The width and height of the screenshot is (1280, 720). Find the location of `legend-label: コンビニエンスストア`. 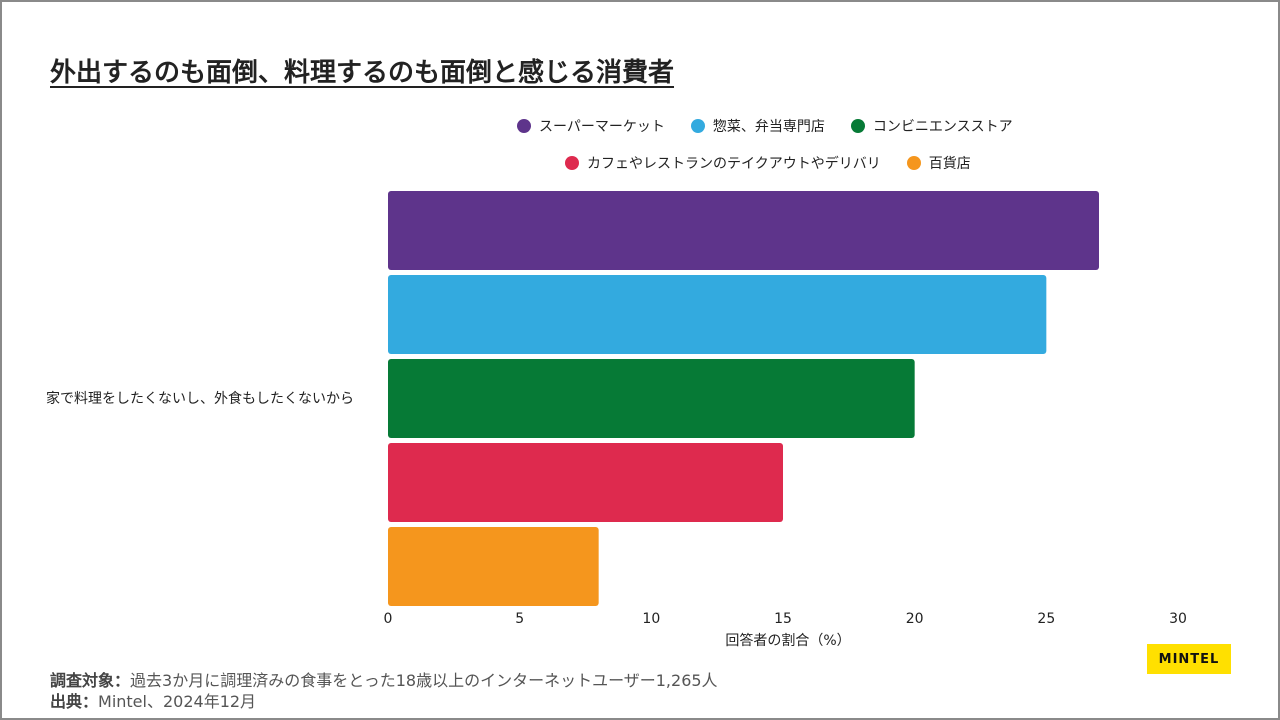

legend-label: コンビニエンスストア is located at coordinates (942, 127).